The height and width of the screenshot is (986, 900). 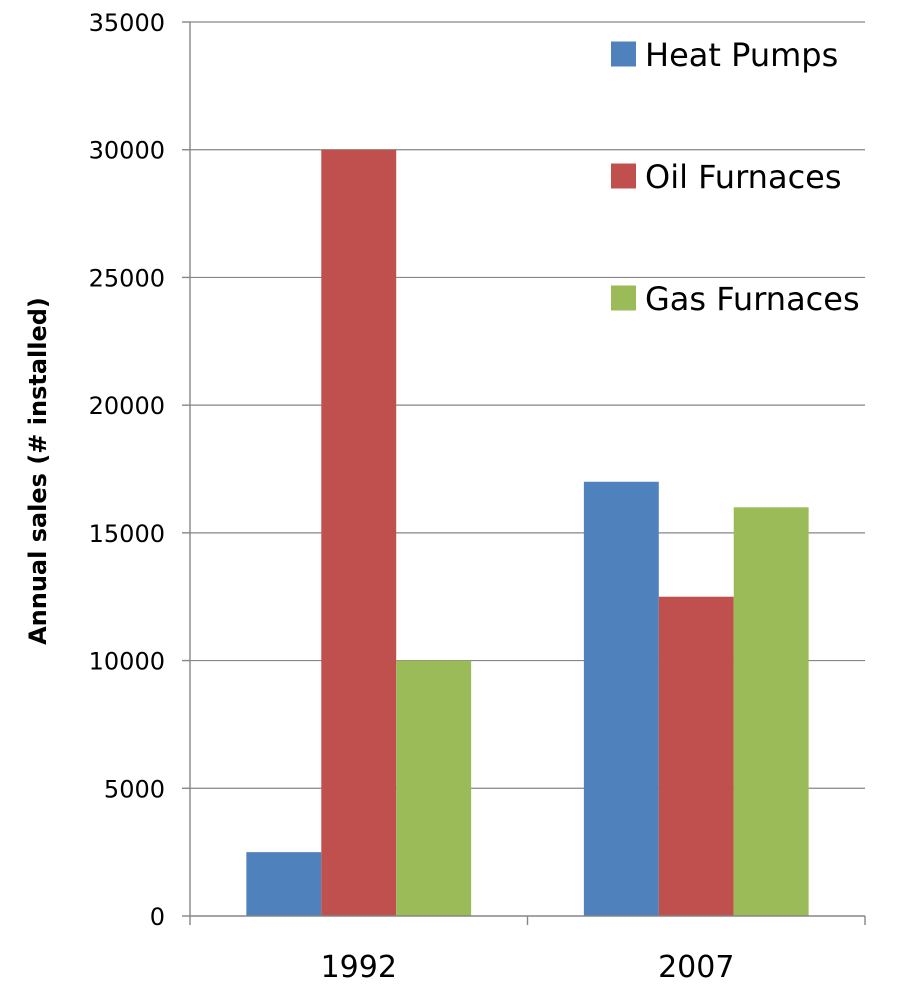 I want to click on x-tick-label: 1992, so click(x=359, y=967).